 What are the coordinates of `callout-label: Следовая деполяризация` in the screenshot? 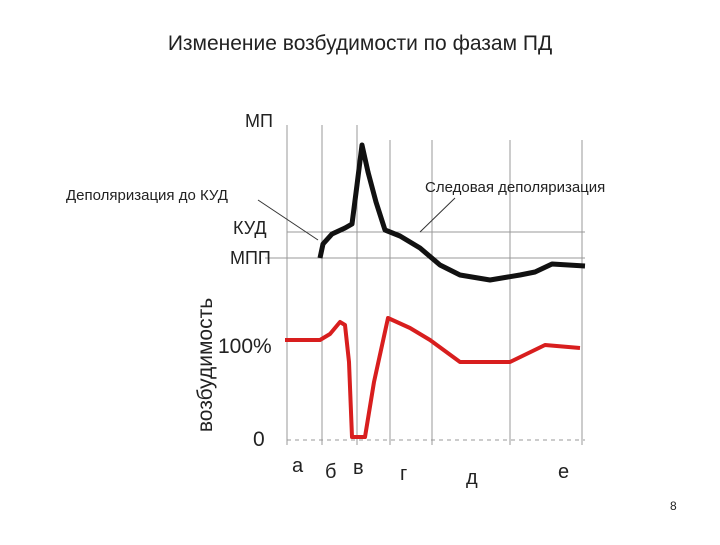 It's located at (515, 187).